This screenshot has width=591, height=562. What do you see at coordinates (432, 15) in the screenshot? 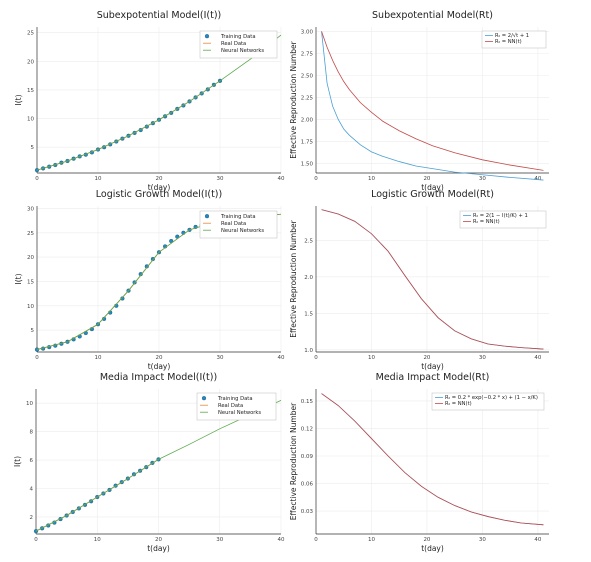
I see `chart-title: Subexpotential Model(Rt)` at bounding box center [432, 15].